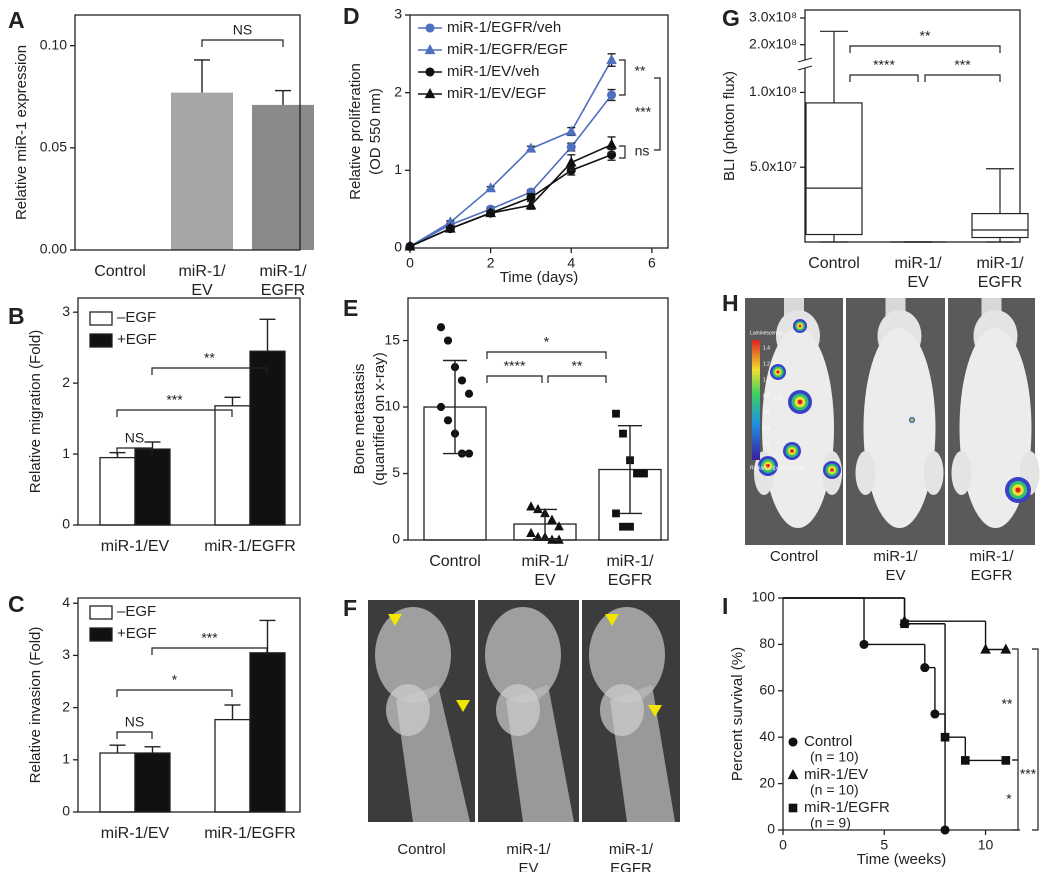 The width and height of the screenshot is (1050, 872). What do you see at coordinates (421, 849) in the screenshot?
I see `image-label: Control` at bounding box center [421, 849].